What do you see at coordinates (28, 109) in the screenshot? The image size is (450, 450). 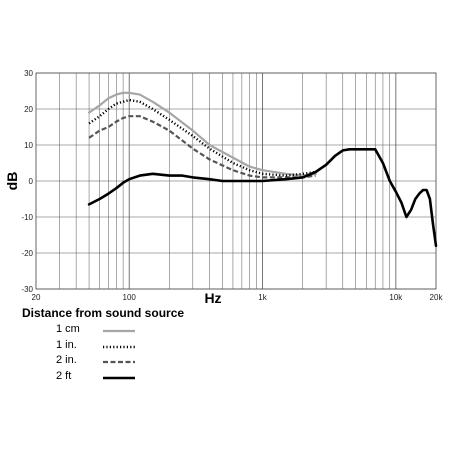 I see `y-tick-label: 20` at bounding box center [28, 109].